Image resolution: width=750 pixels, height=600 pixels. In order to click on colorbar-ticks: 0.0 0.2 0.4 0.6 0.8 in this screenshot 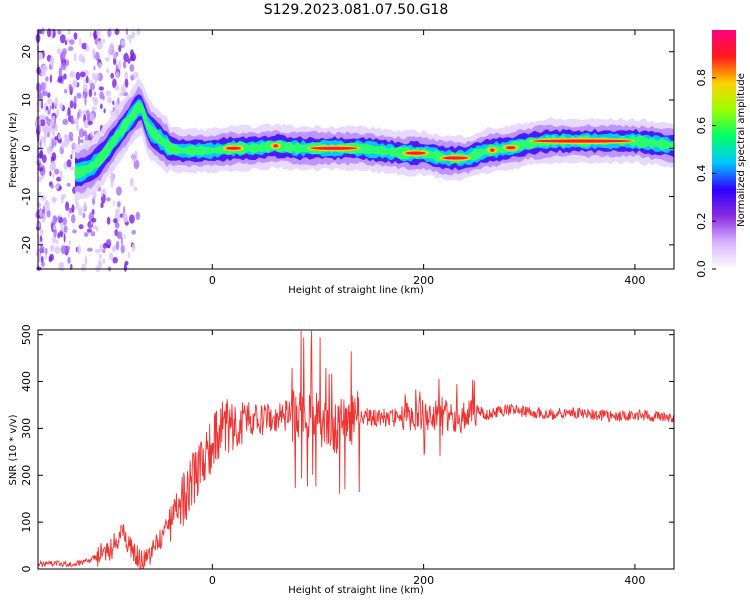, I will do `click(705, 173)`.